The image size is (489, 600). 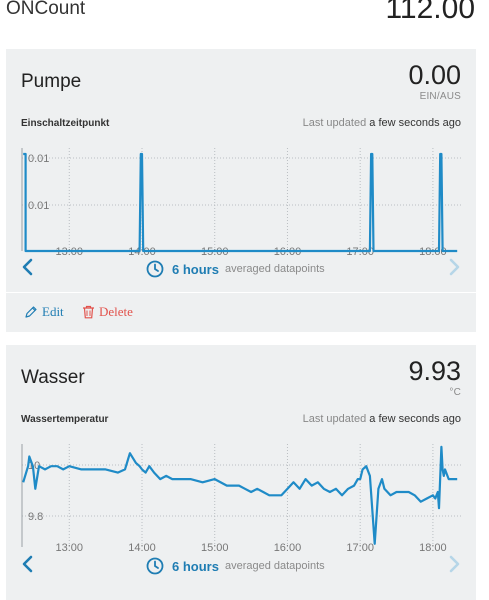 What do you see at coordinates (65, 123) in the screenshot?
I see `card-subtitle: Einschaltzeitpunkt` at bounding box center [65, 123].